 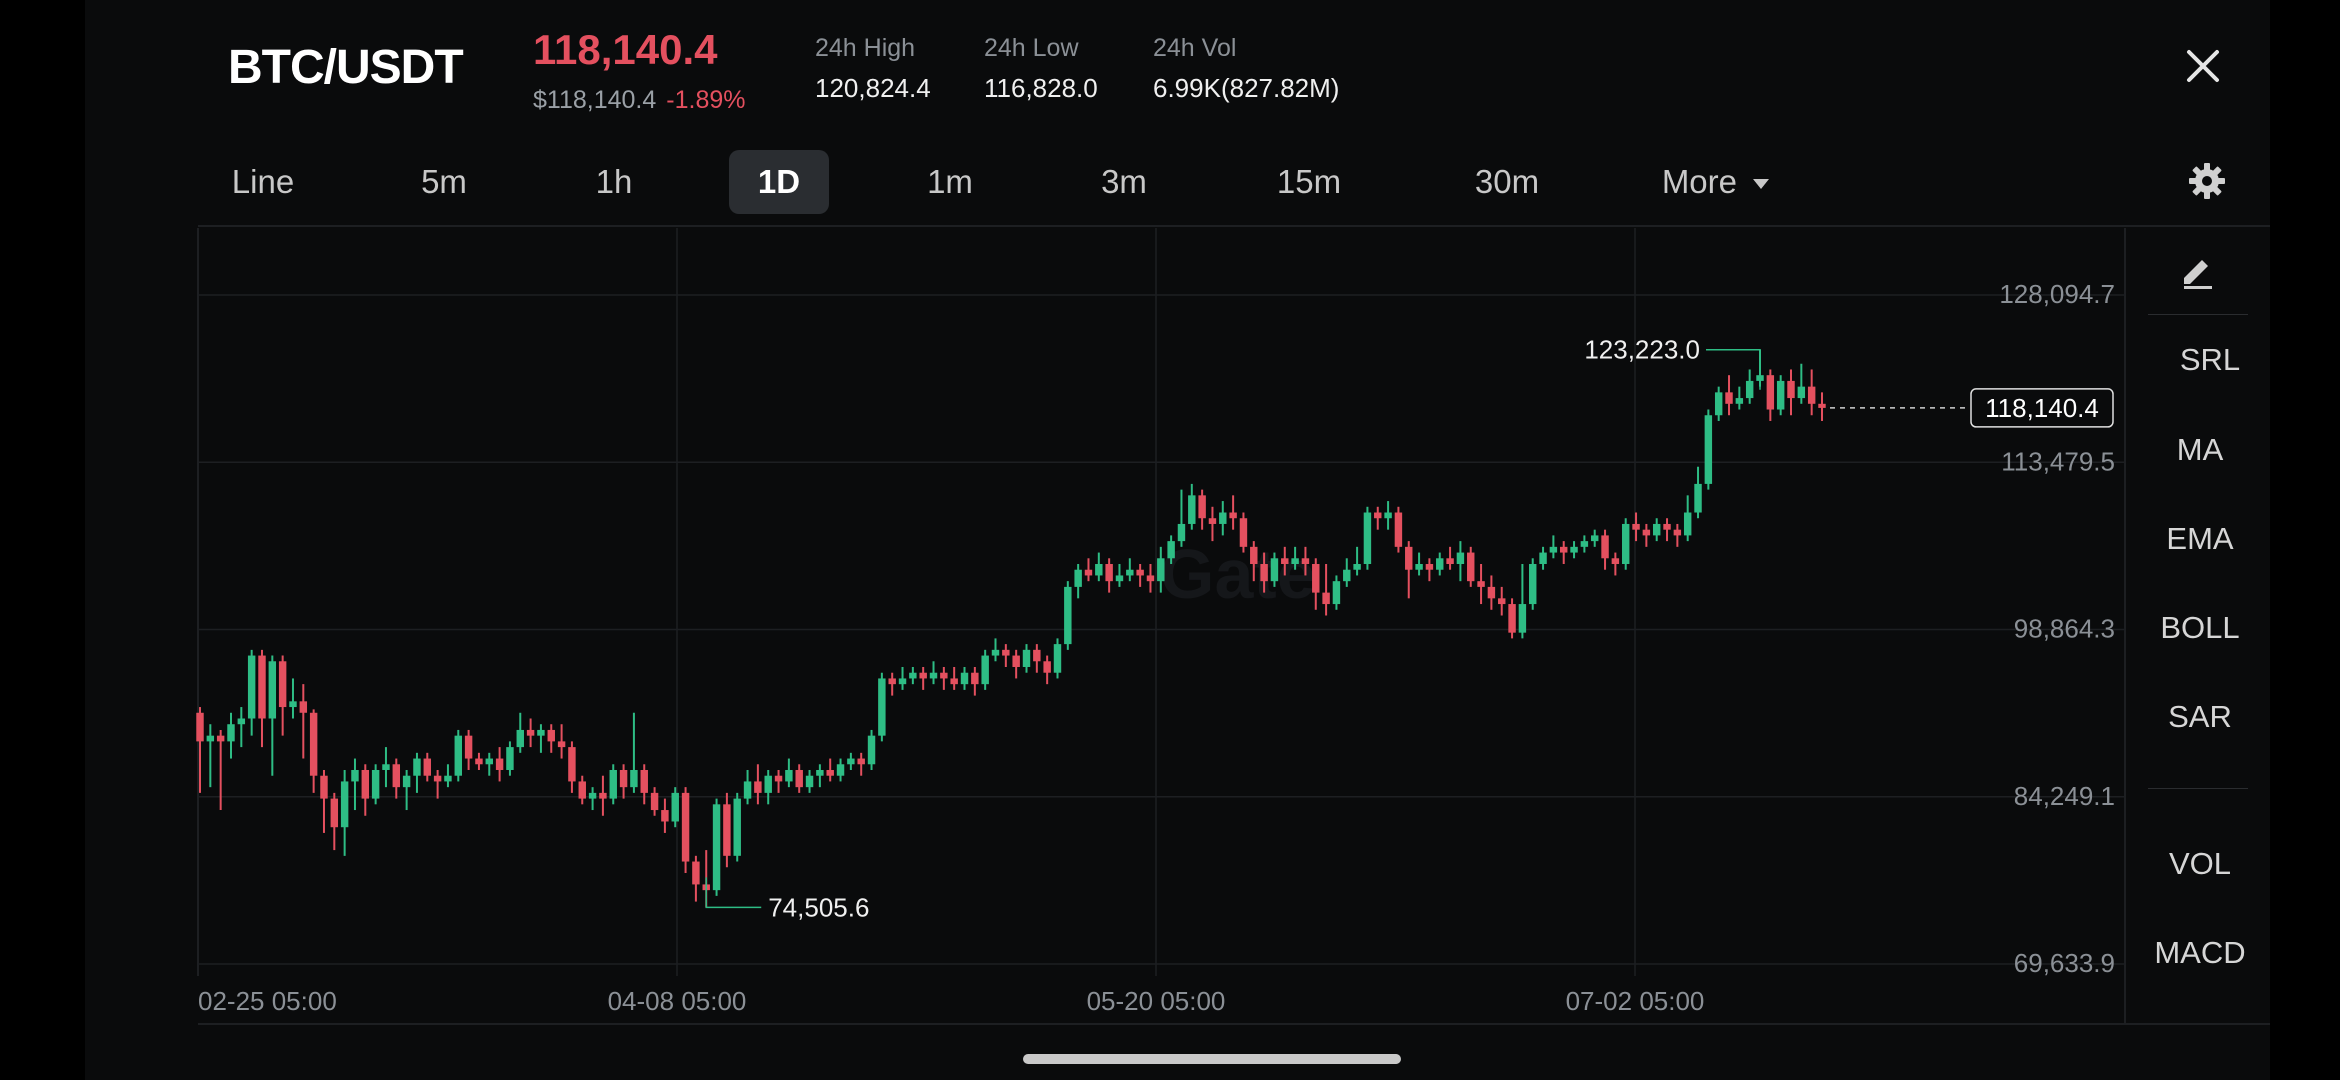 I want to click on tab-line: Line, so click(x=263, y=181).